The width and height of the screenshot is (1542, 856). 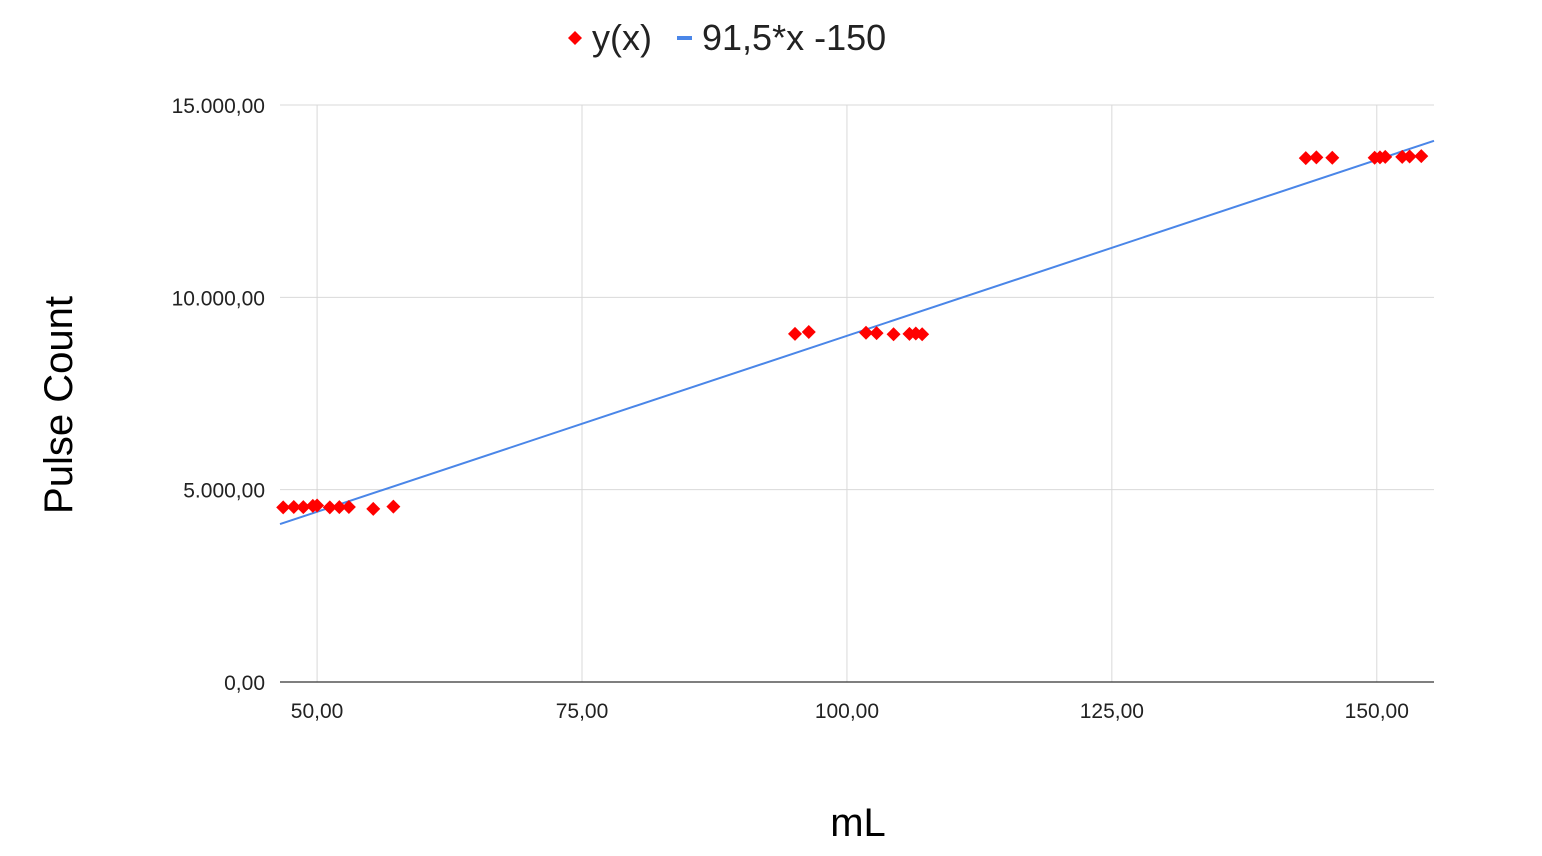 I want to click on y-axis-ticks: 0,00 5.000,00 10.000,00 15.000,00, so click(x=218, y=395).